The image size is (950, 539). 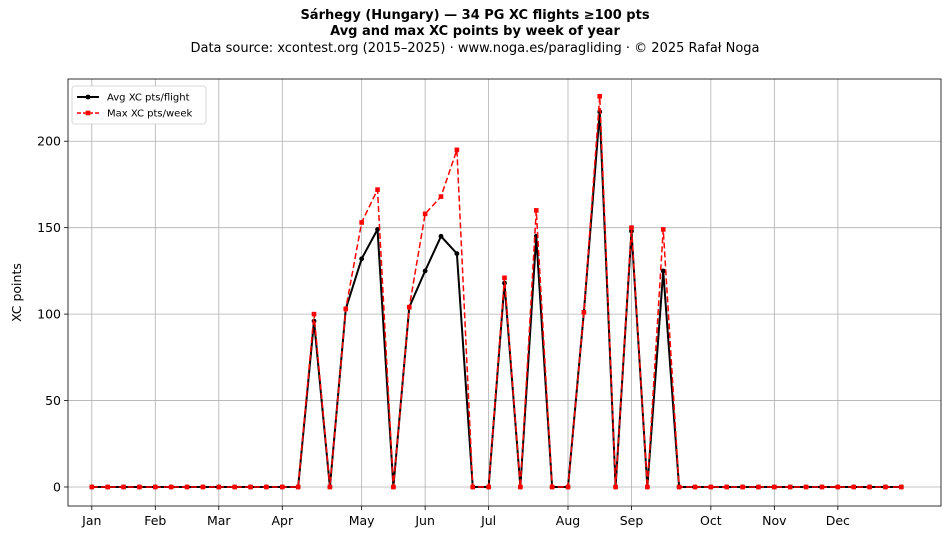 I want to click on x-tick-label: Apr, so click(x=282, y=520).